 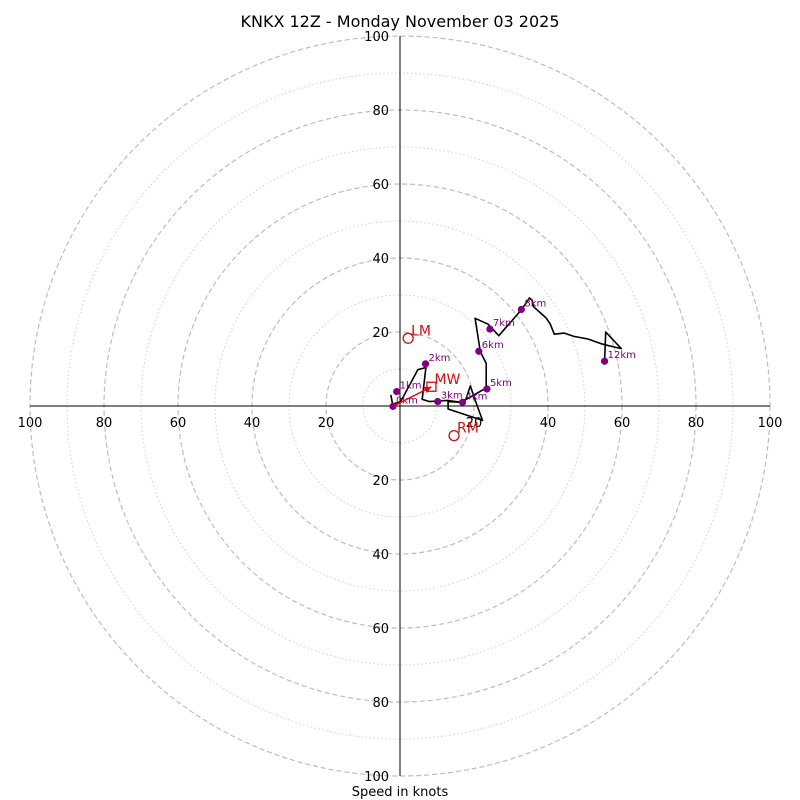 What do you see at coordinates (447, 380) in the screenshot?
I see `mw-label: MW` at bounding box center [447, 380].